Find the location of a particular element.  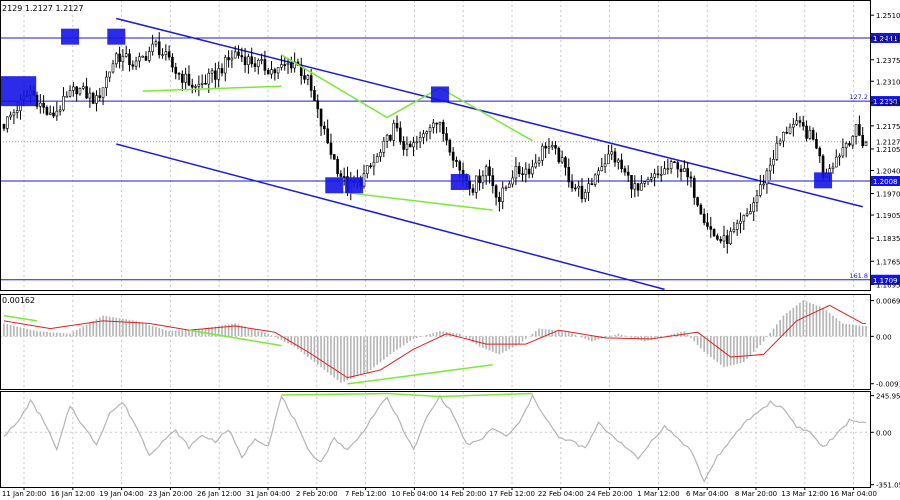

level-price-label: 1.2441 is located at coordinates (885, 39).